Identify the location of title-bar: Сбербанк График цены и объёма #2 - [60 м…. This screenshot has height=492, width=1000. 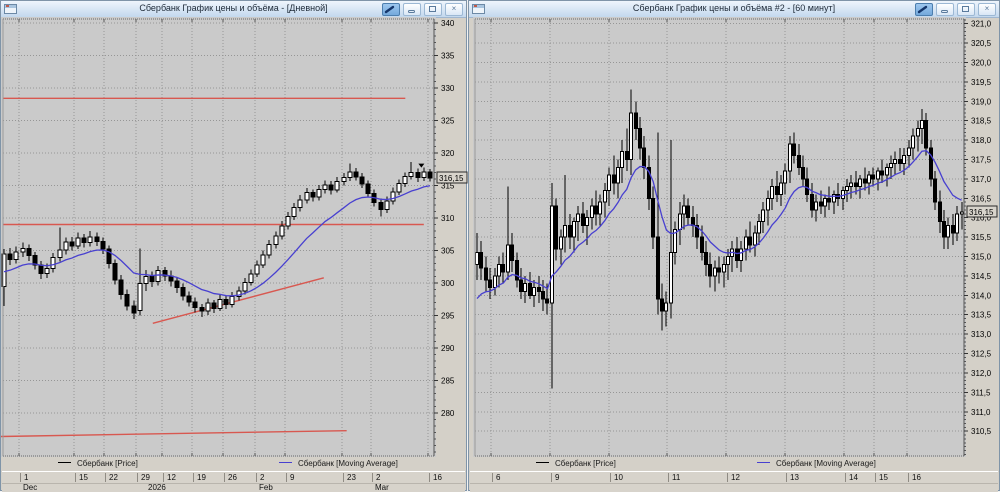
(734, 9).